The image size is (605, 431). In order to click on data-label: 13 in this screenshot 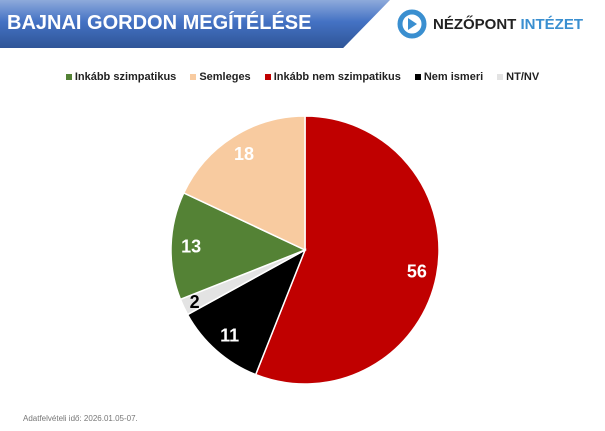, I will do `click(191, 246)`.